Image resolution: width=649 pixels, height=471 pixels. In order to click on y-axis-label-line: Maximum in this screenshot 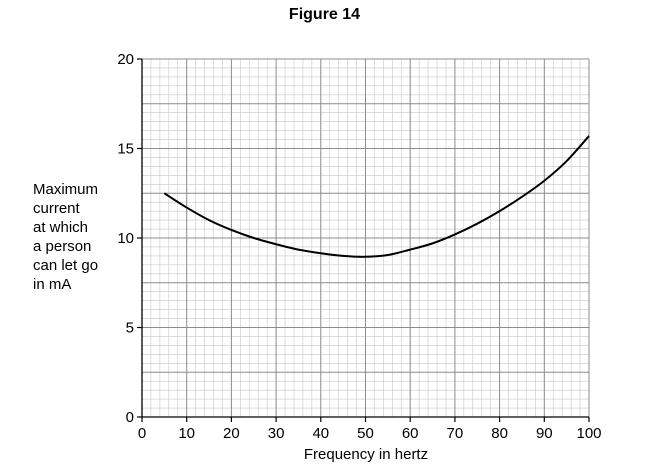, I will do `click(66, 189)`.